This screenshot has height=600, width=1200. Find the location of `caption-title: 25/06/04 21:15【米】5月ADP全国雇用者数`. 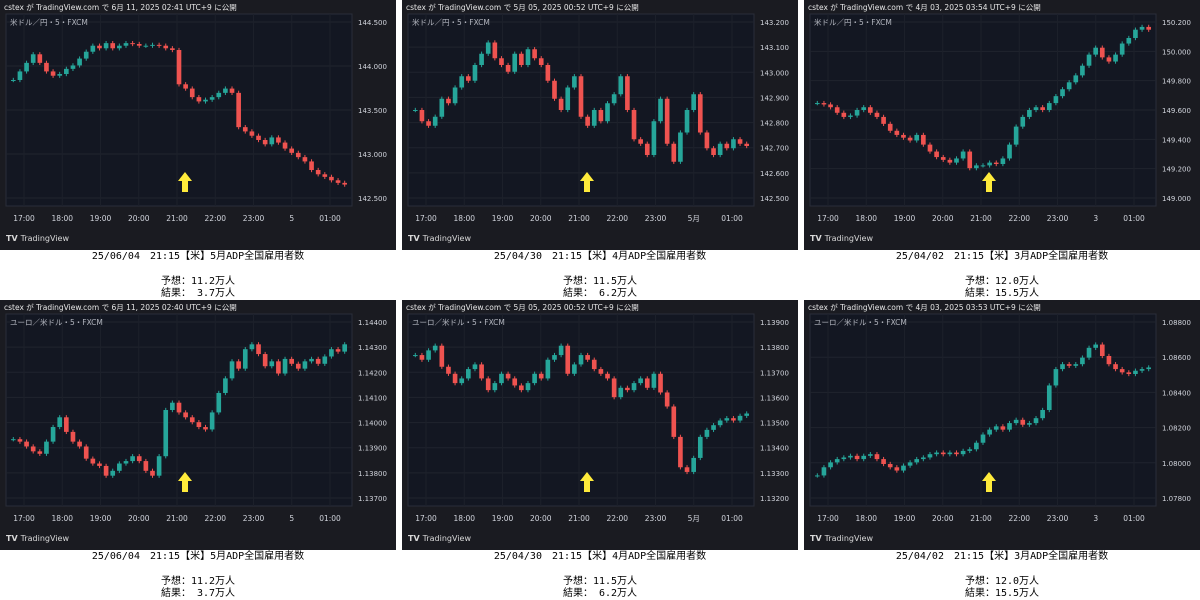

caption-title: 25/06/04 21:15【米】5月ADP全国雇用者数 is located at coordinates (198, 256).